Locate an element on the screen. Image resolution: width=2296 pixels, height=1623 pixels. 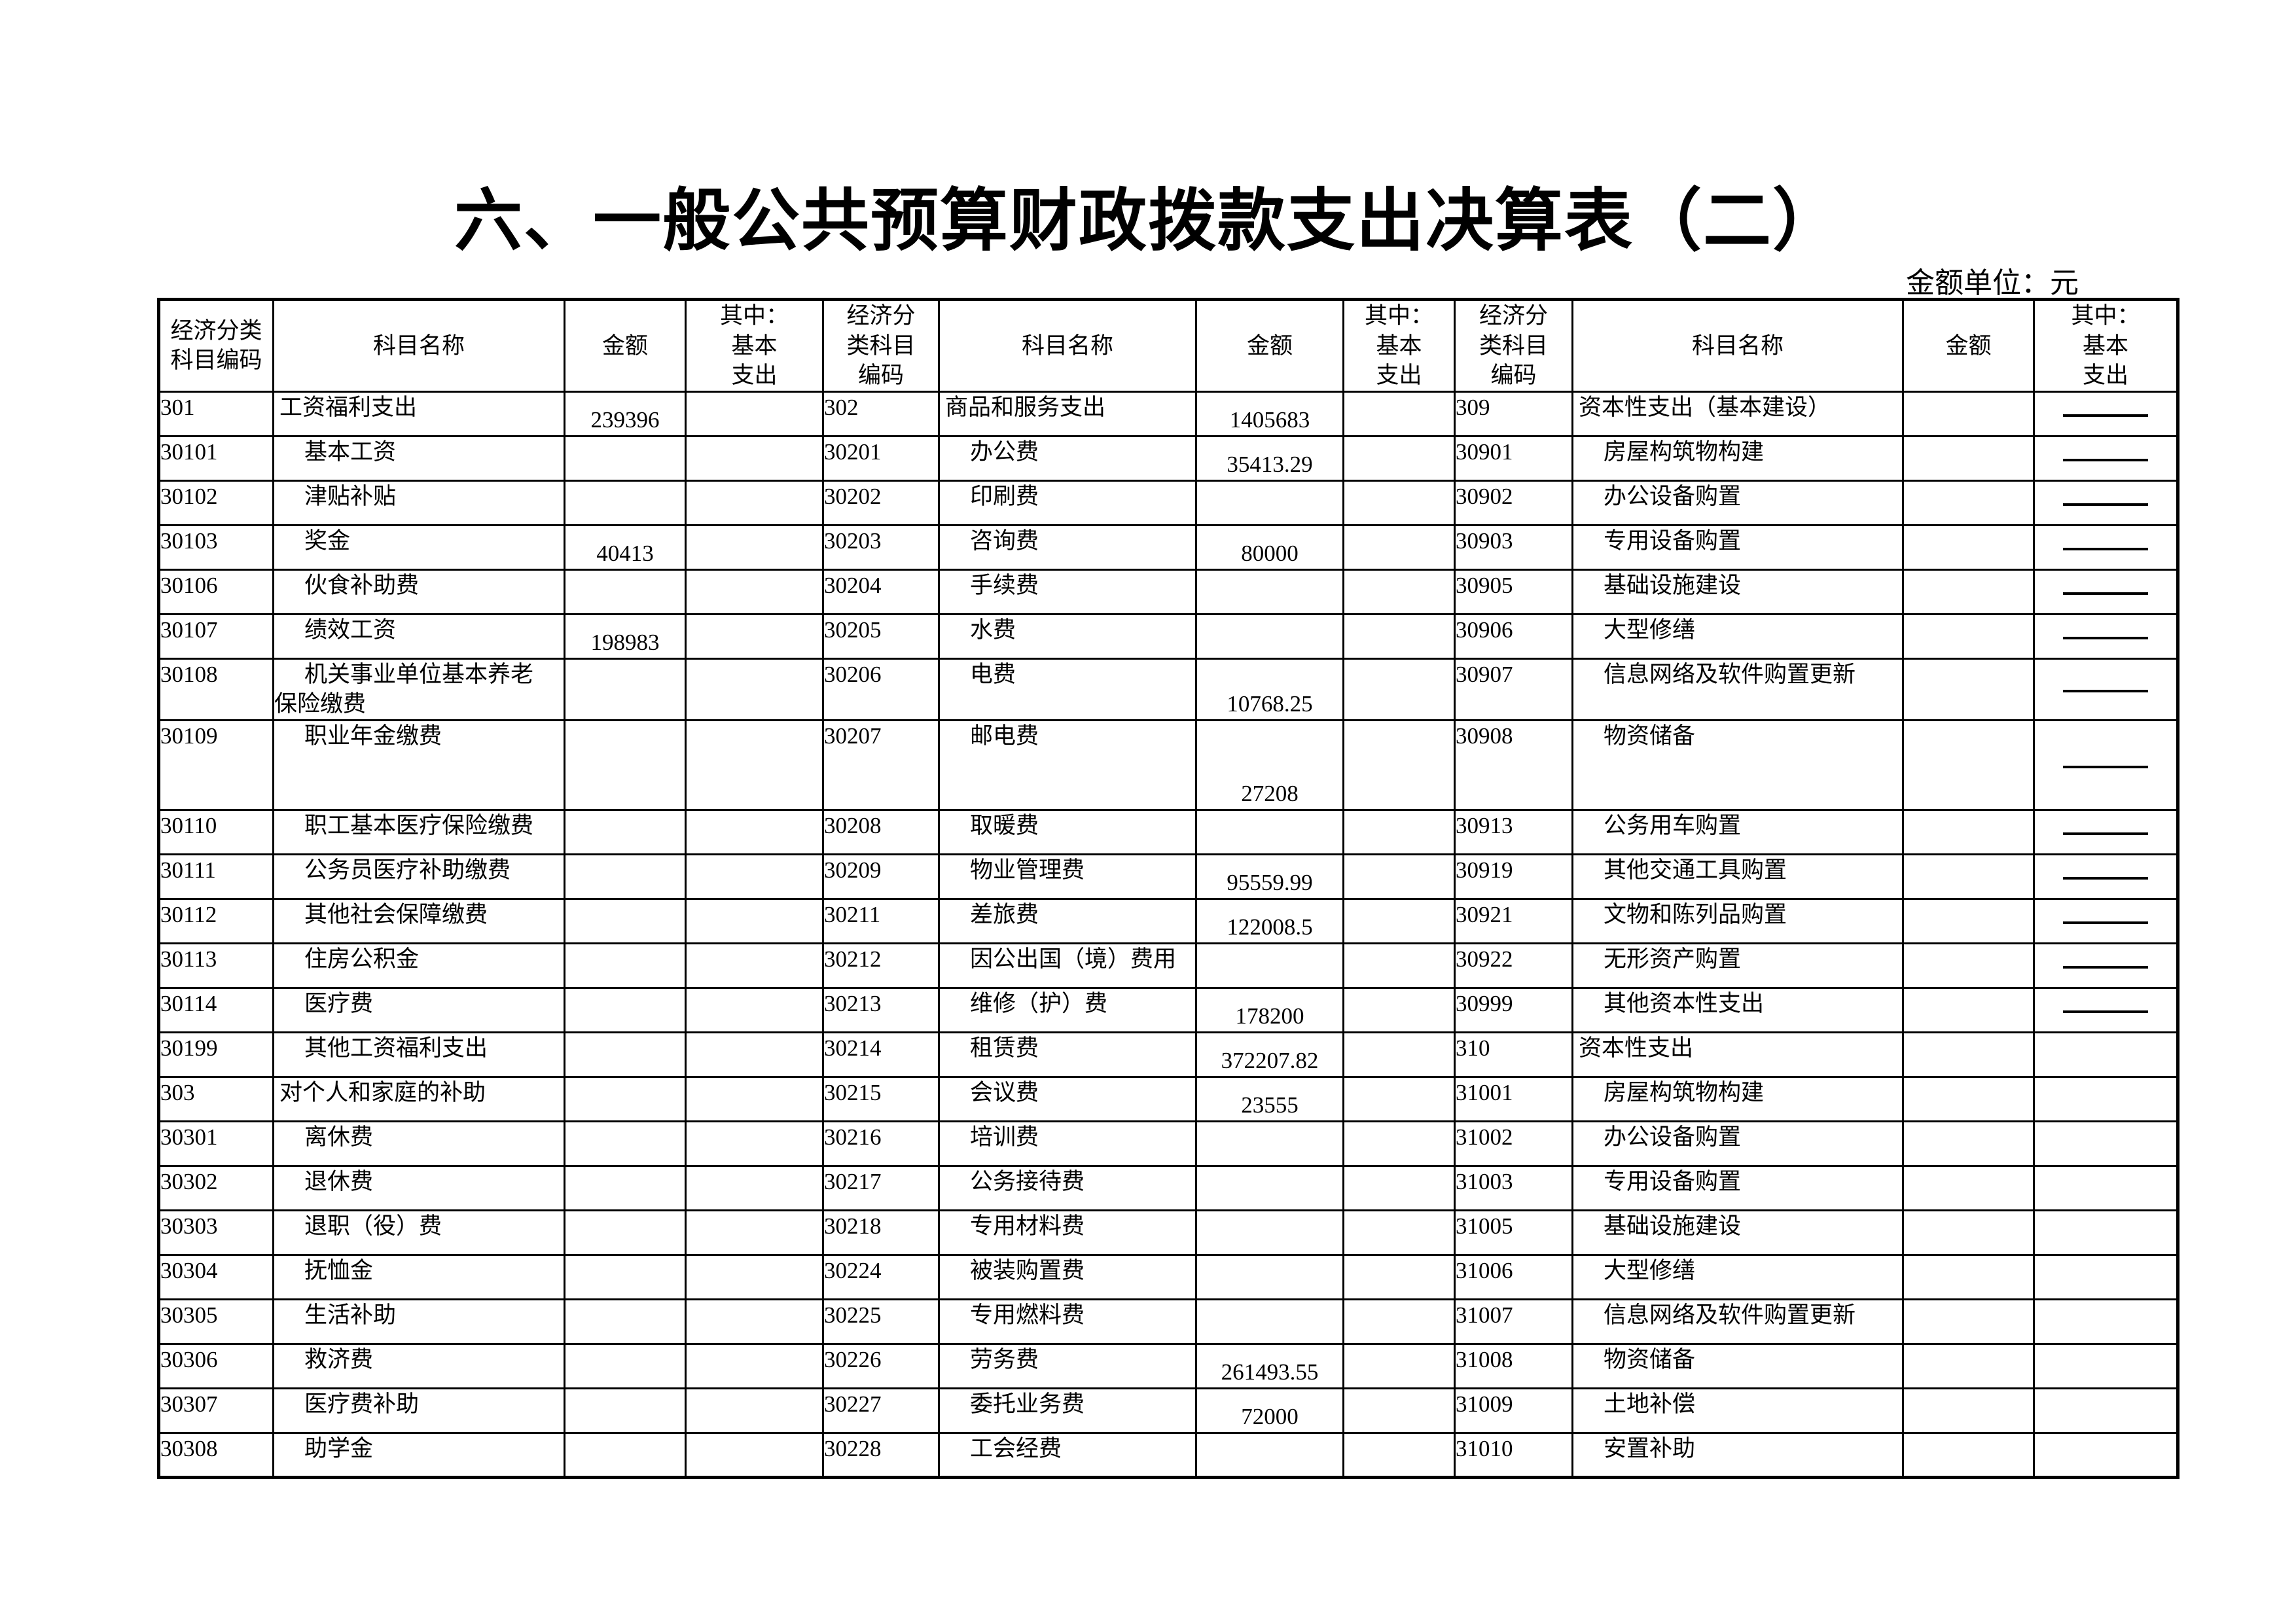
subject-name-cell: 离休费 is located at coordinates (418, 1144).